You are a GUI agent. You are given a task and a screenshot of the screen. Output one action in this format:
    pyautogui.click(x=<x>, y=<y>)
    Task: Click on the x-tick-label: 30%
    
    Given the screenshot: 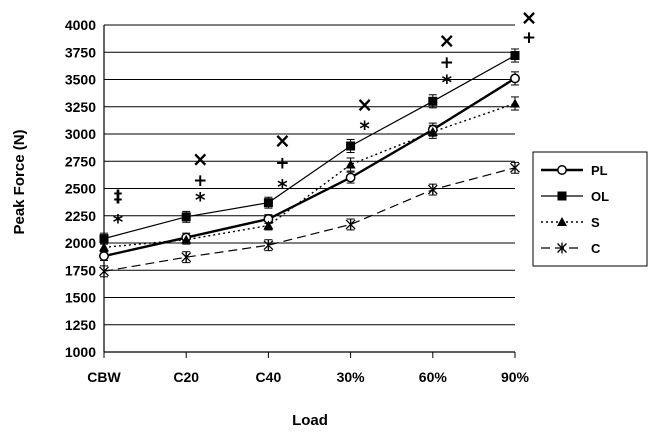 What is the action you would take?
    pyautogui.click(x=351, y=377)
    